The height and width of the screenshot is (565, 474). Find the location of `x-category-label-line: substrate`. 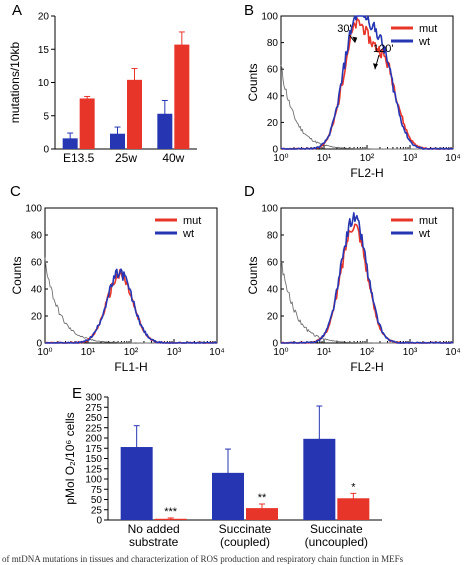

x-category-label-line: substrate is located at coordinates (154, 542).